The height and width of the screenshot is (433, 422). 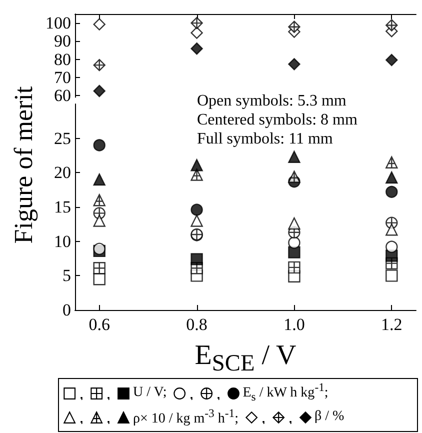 I want to click on y-tick-label: 90, so click(x=62, y=41).